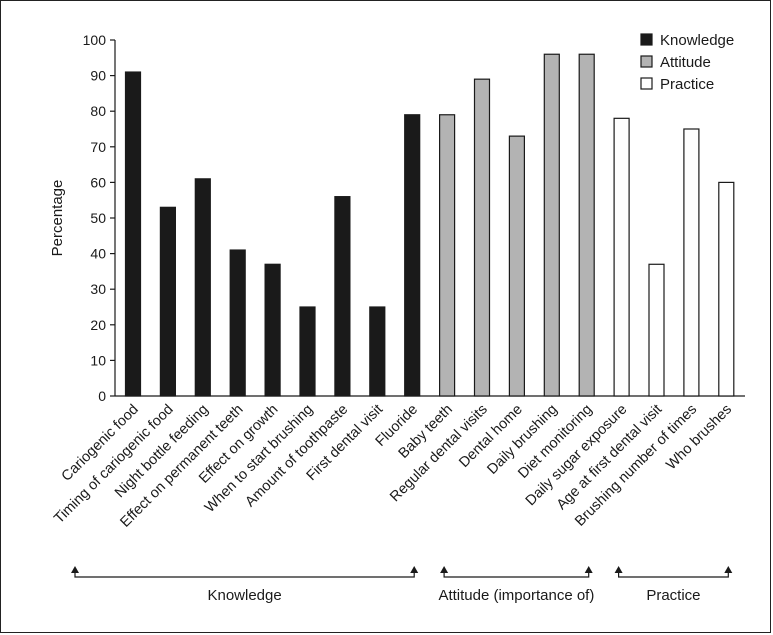 The image size is (773, 635). What do you see at coordinates (102, 396) in the screenshot?
I see `y-tick-label: 0` at bounding box center [102, 396].